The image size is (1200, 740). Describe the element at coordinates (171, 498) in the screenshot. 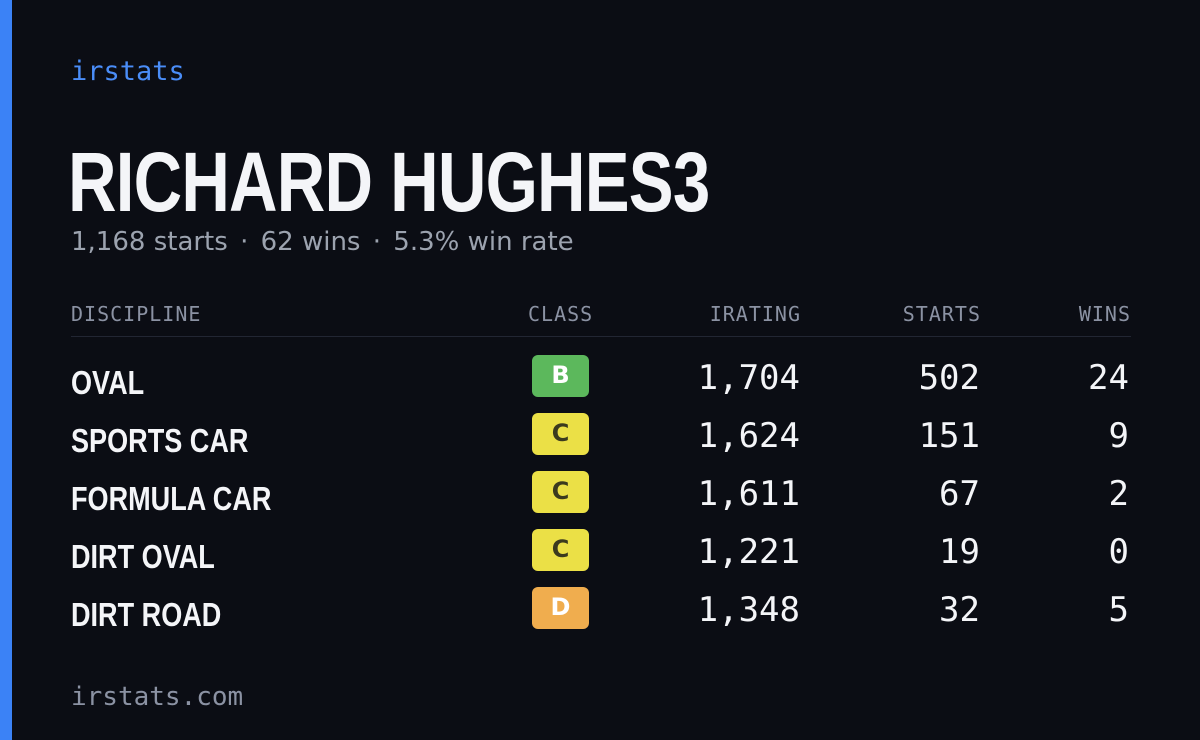

I see `discipline-name: FORMULA CAR` at that location.